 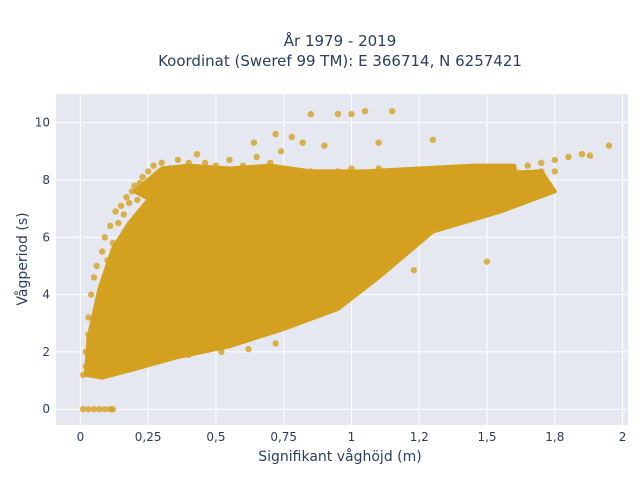 What do you see at coordinates (340, 40) in the screenshot?
I see `chart-title-line-1: År 1979 - 2019` at bounding box center [340, 40].